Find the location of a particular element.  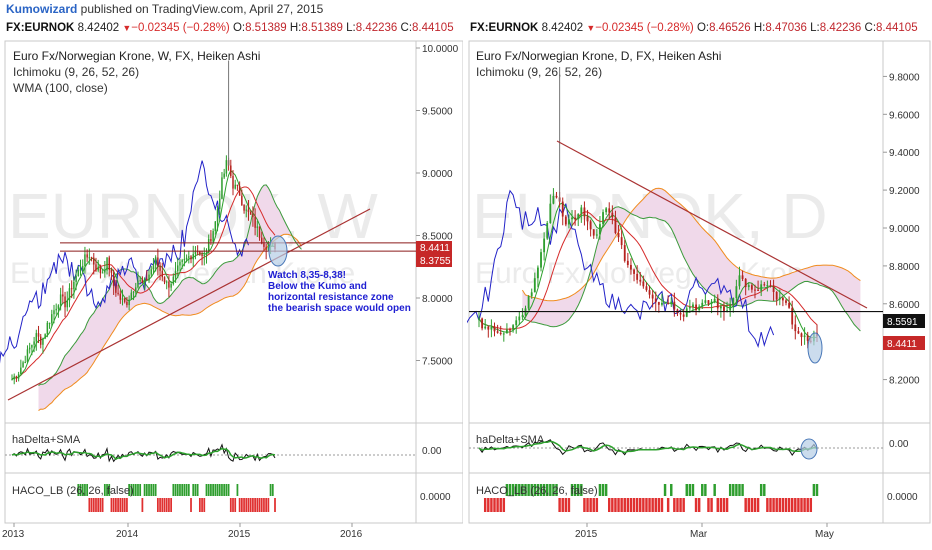

weekly-price-tag-1-text: 8.4411 is located at coordinates (435, 248).